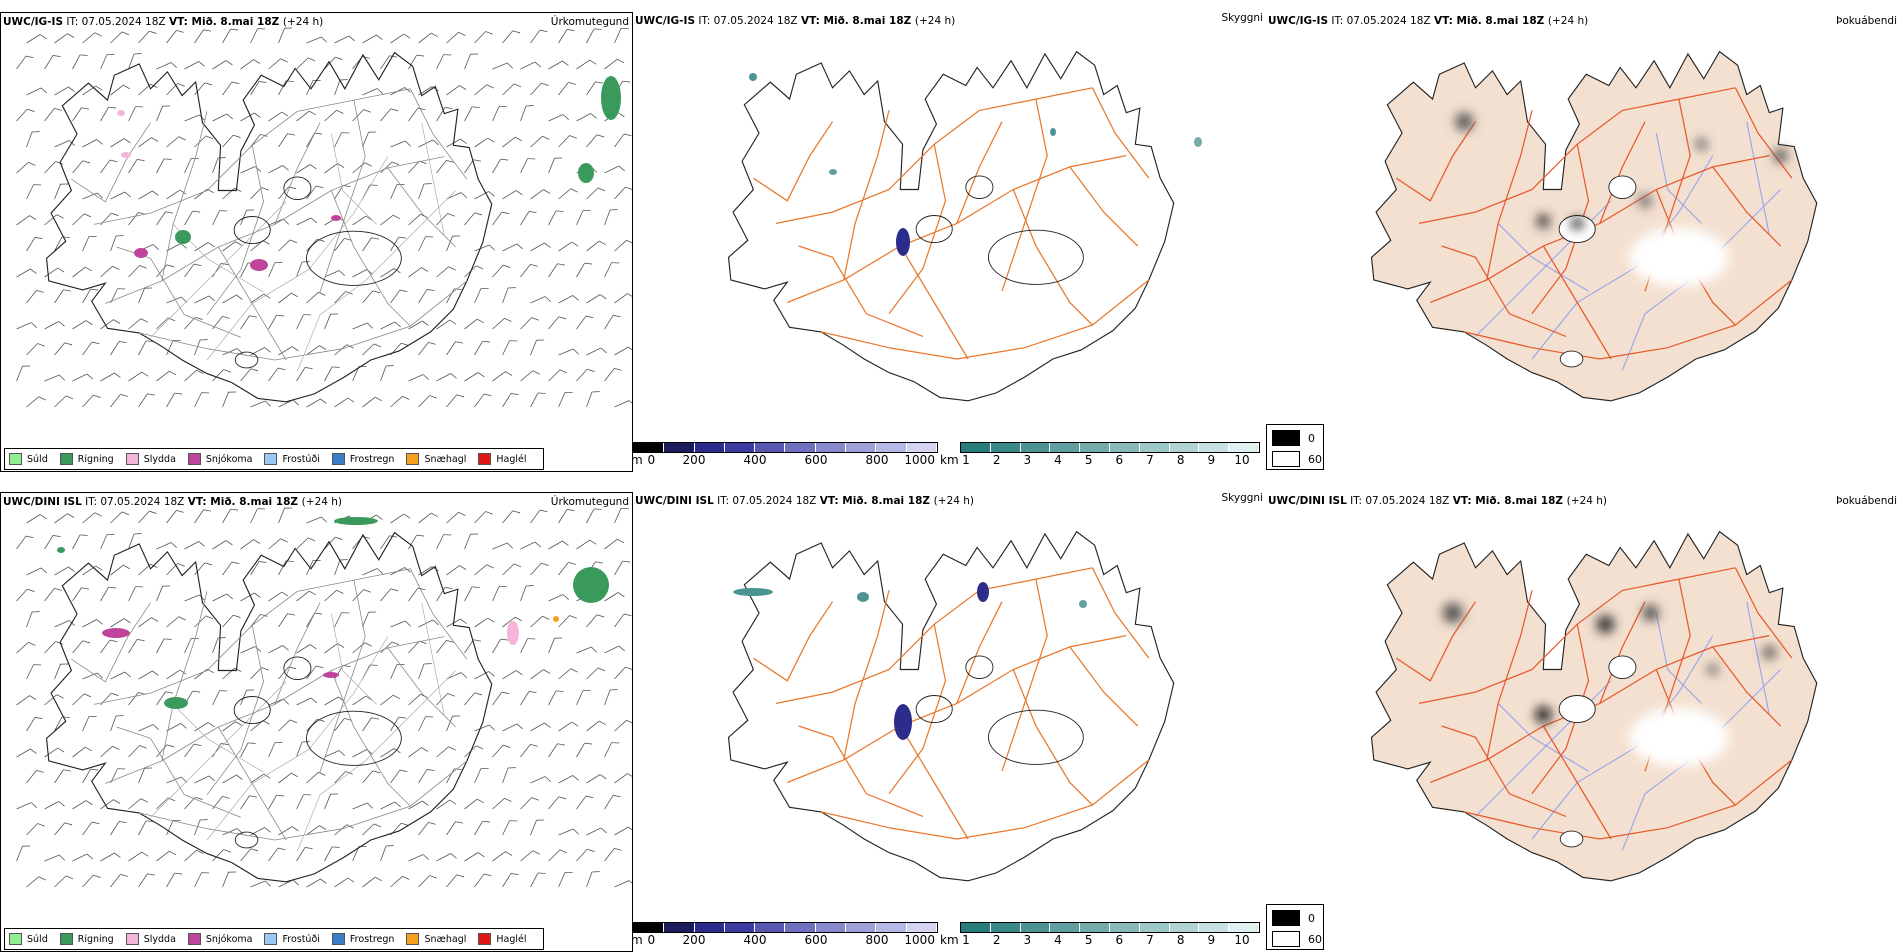 The width and height of the screenshot is (1900, 952). Describe the element at coordinates (180, 22) in the screenshot. I see `valid-time-label: VT:` at that location.